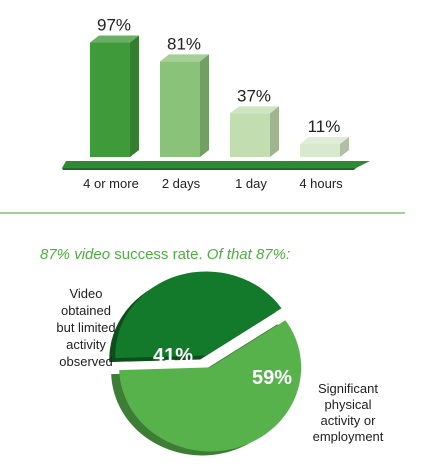  I want to click on pie-chart-title: 87% video success rate. Of that 87%:, so click(165, 254).